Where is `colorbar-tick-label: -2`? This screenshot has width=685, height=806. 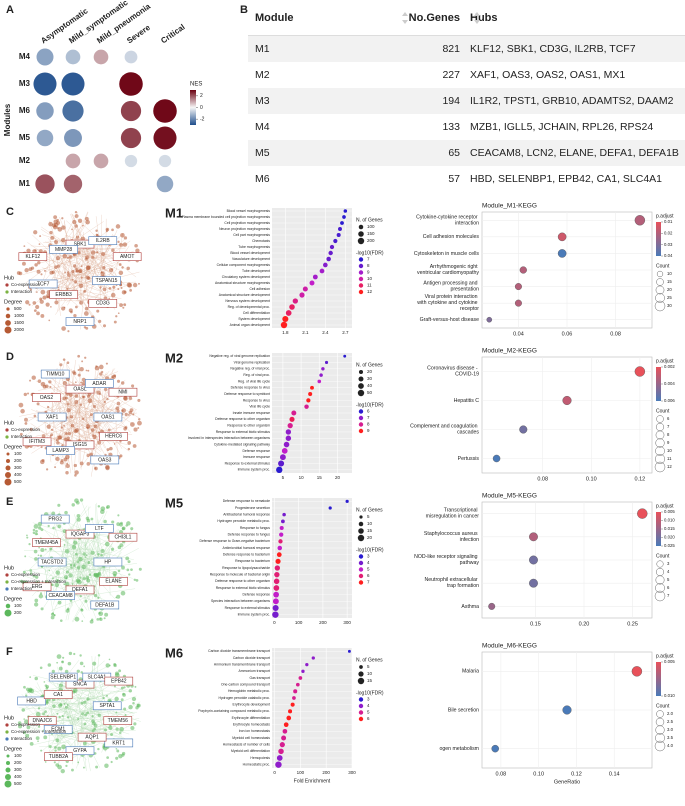
colorbar-tick-label: -2 is located at coordinates (202, 119).